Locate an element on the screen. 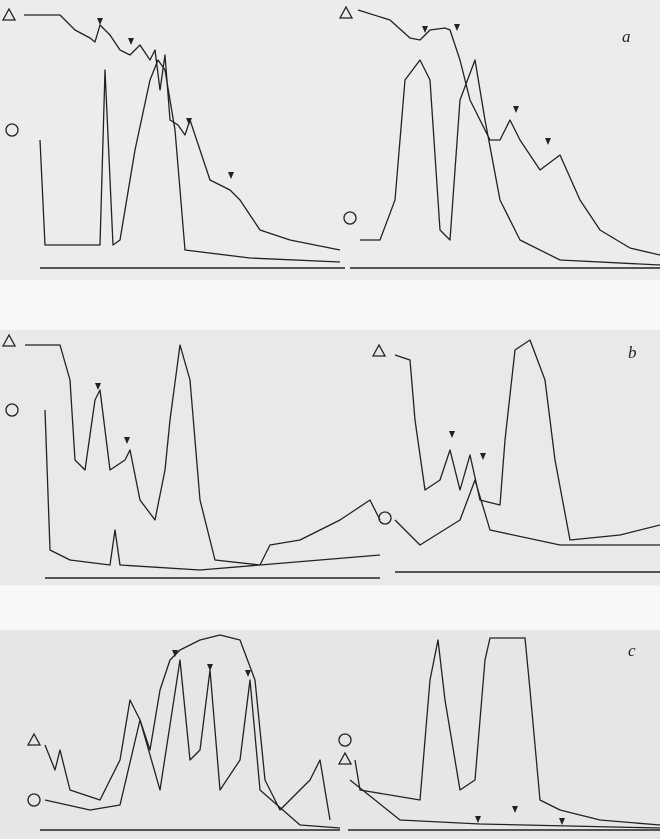 The width and height of the screenshot is (660, 839). panel-label: c is located at coordinates (632, 650).